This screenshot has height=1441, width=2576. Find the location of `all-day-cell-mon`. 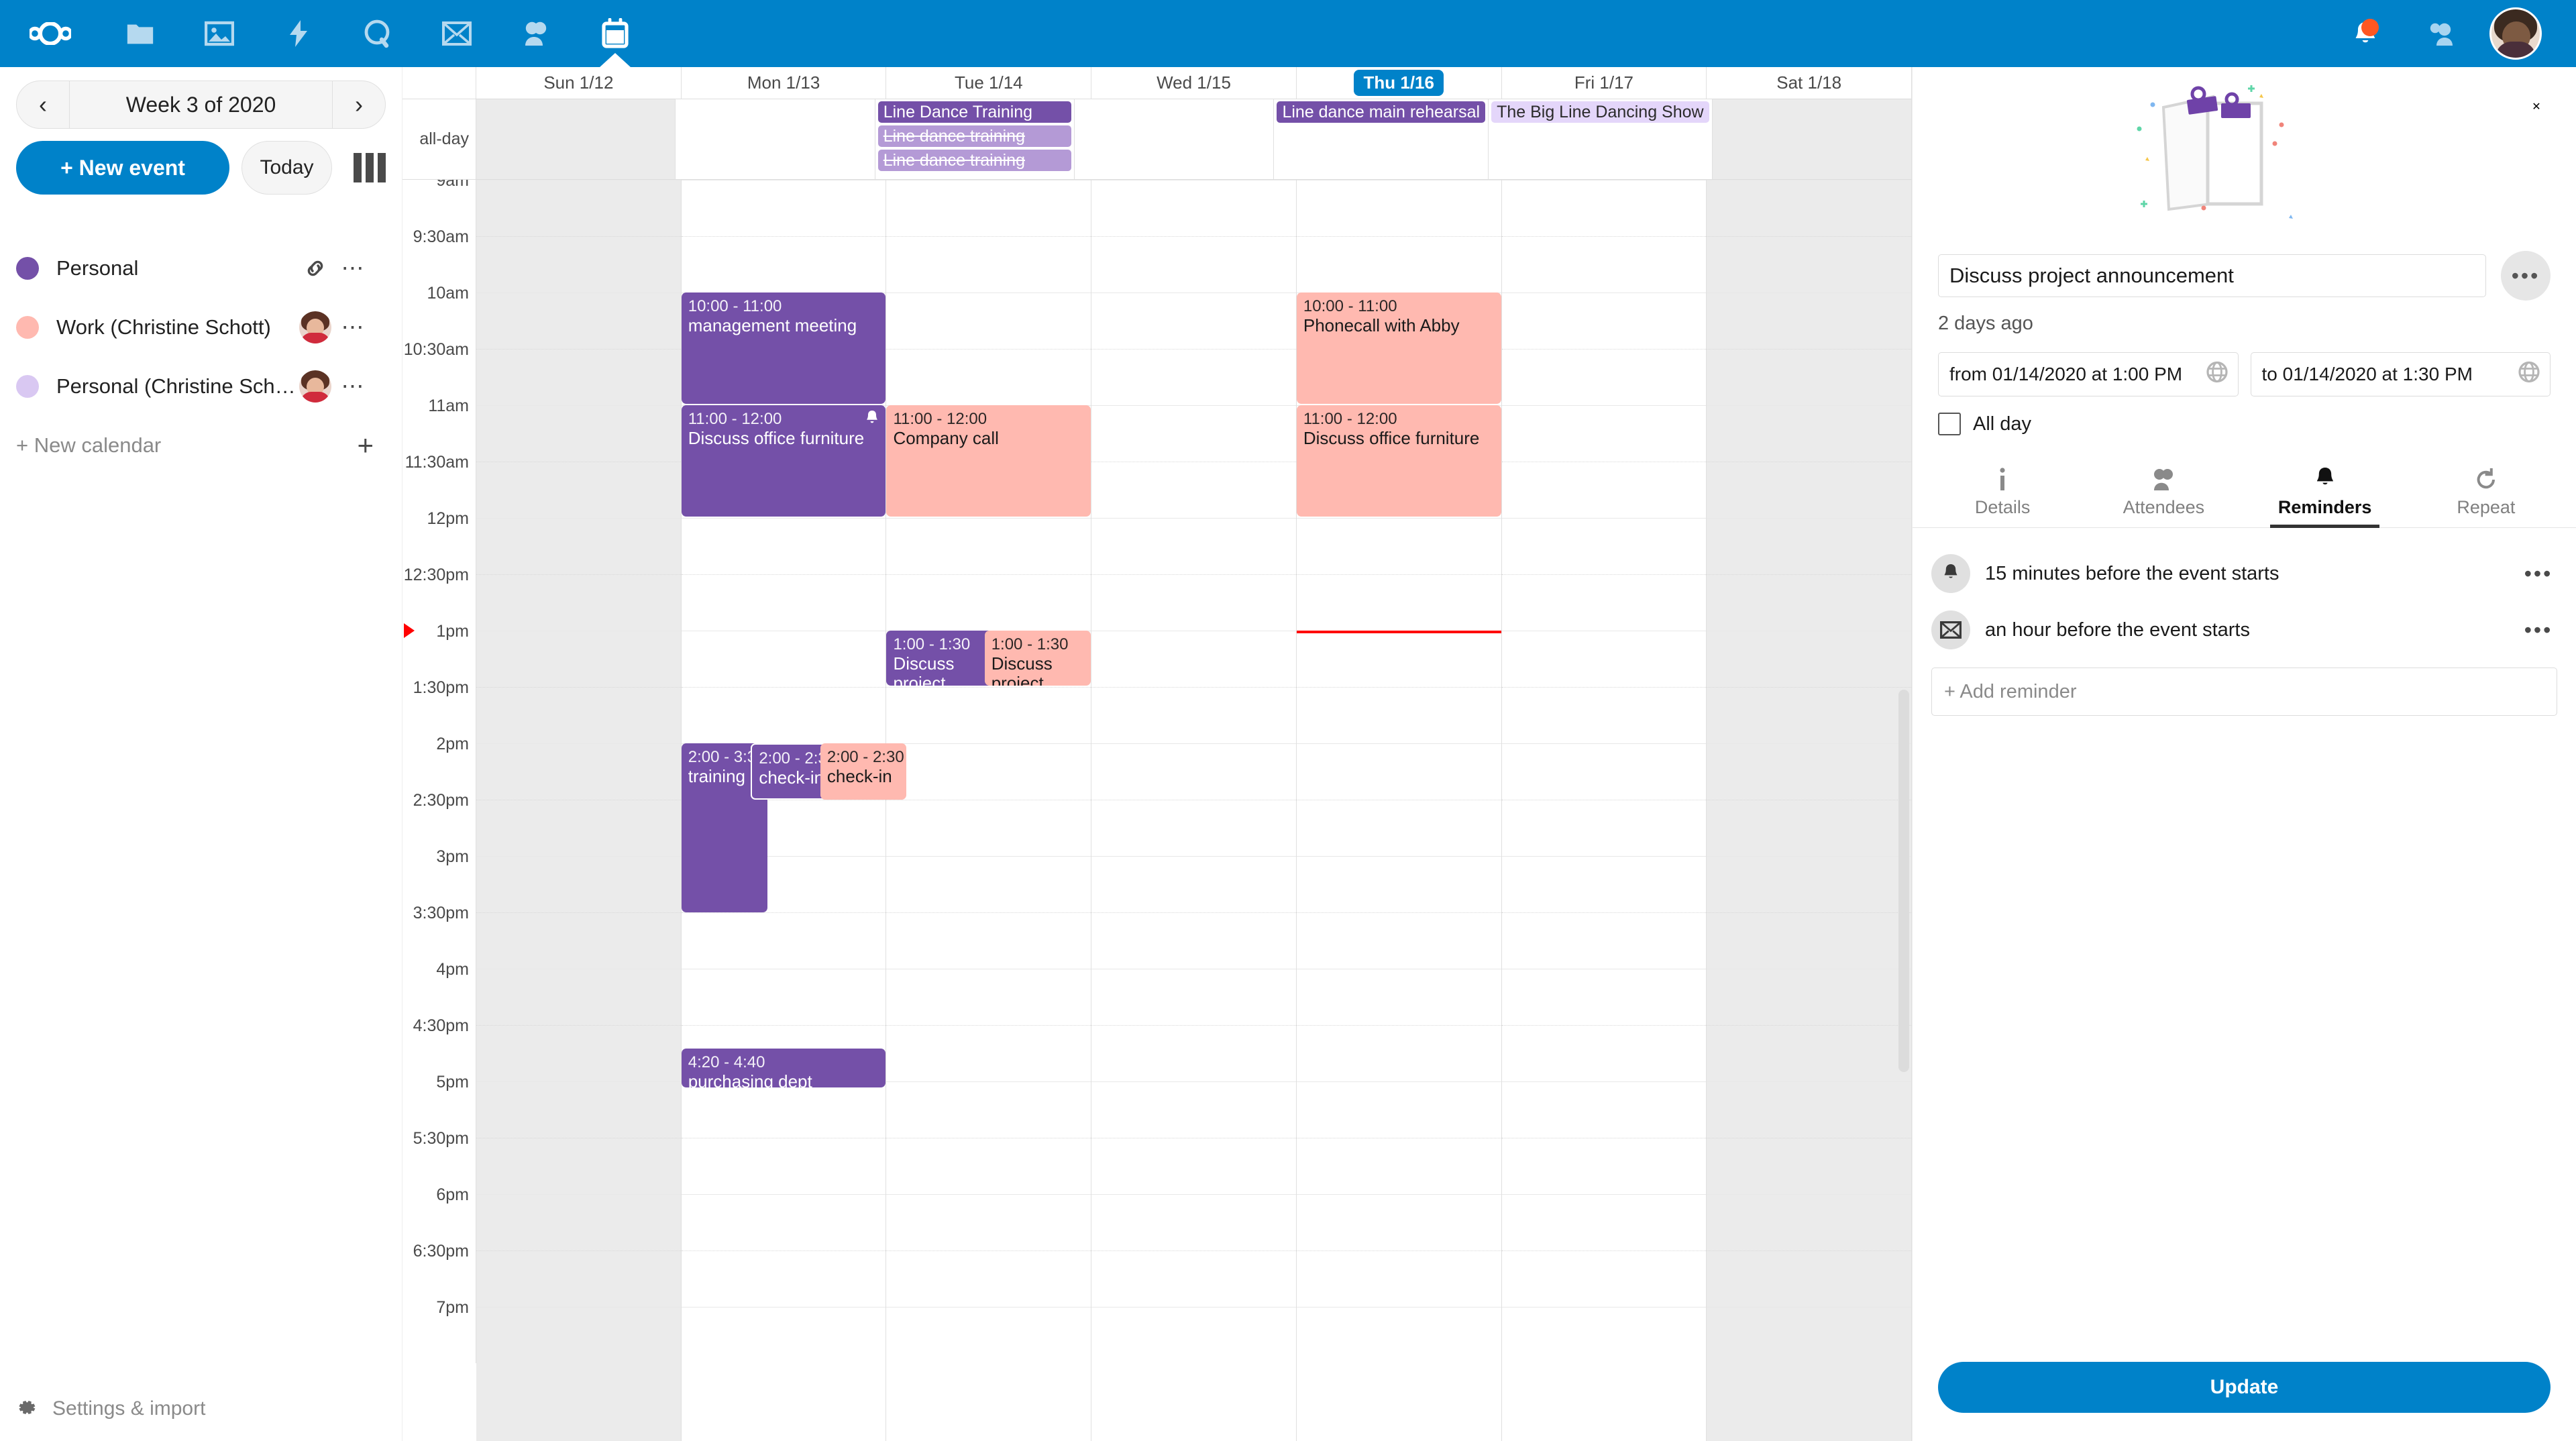

all-day-cell-mon is located at coordinates (775, 139).